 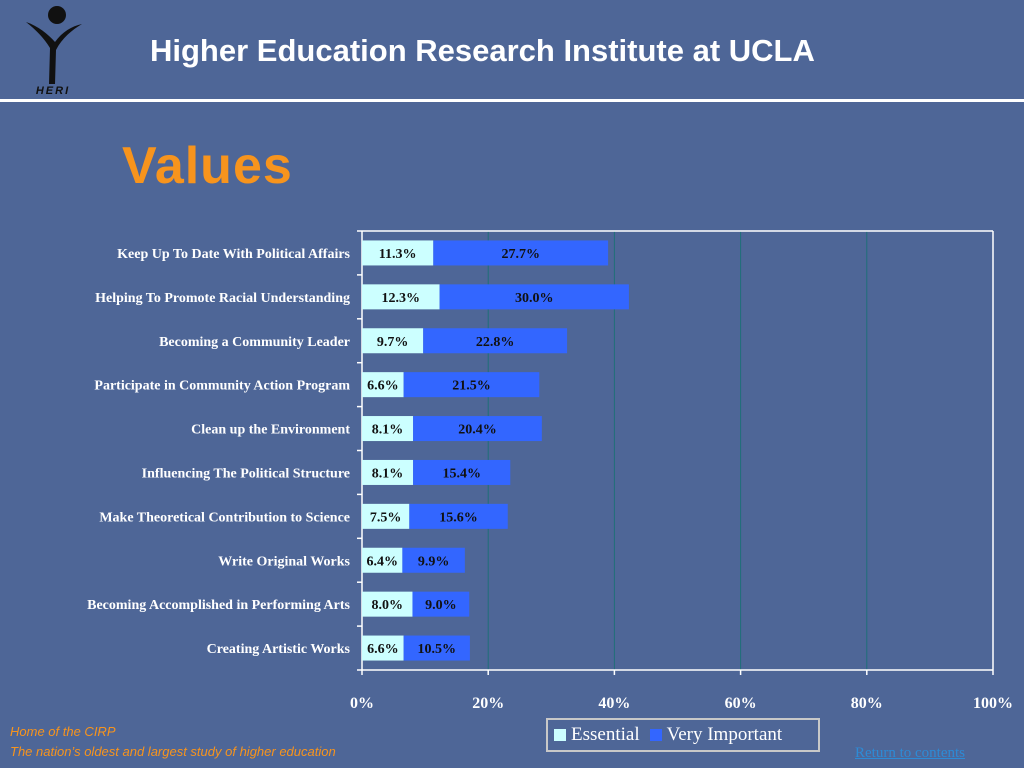 I want to click on x-tick-label: 60%, so click(x=741, y=703).